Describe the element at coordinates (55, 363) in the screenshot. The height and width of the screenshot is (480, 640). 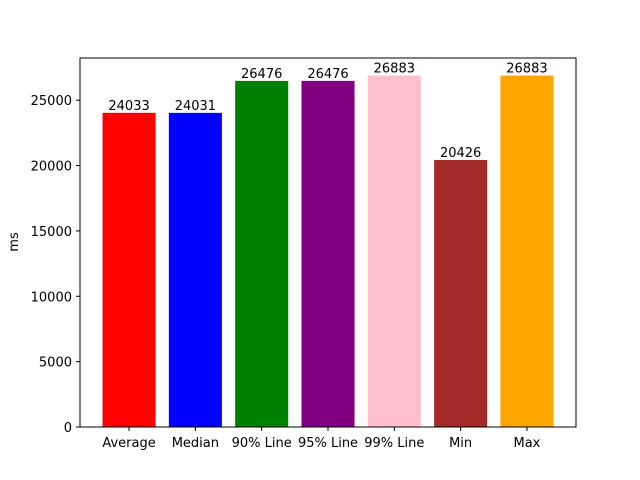
I see `y-tick-label: 5000` at that location.